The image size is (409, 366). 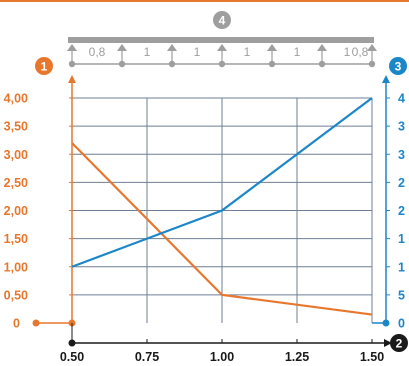 What do you see at coordinates (16, 211) in the screenshot?
I see `left-tick-label-4: 2,00` at bounding box center [16, 211].